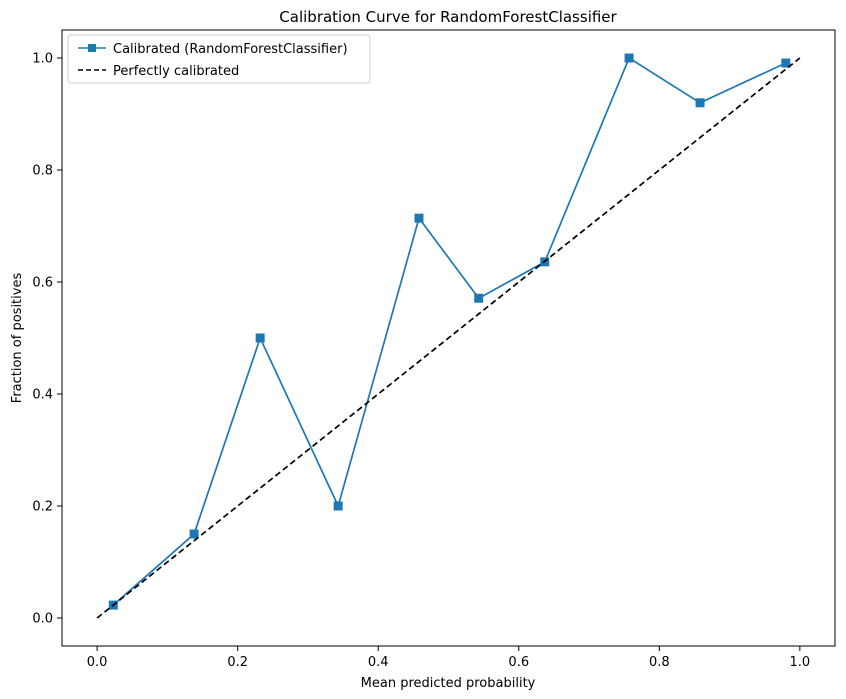  I want to click on x-tick-label: 0.4, so click(378, 662).